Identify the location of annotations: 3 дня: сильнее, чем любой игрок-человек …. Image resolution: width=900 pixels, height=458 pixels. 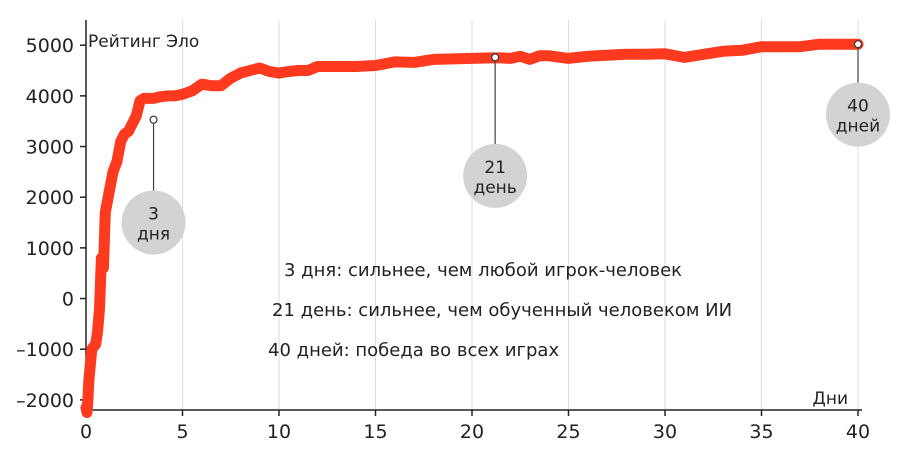
(500, 310).